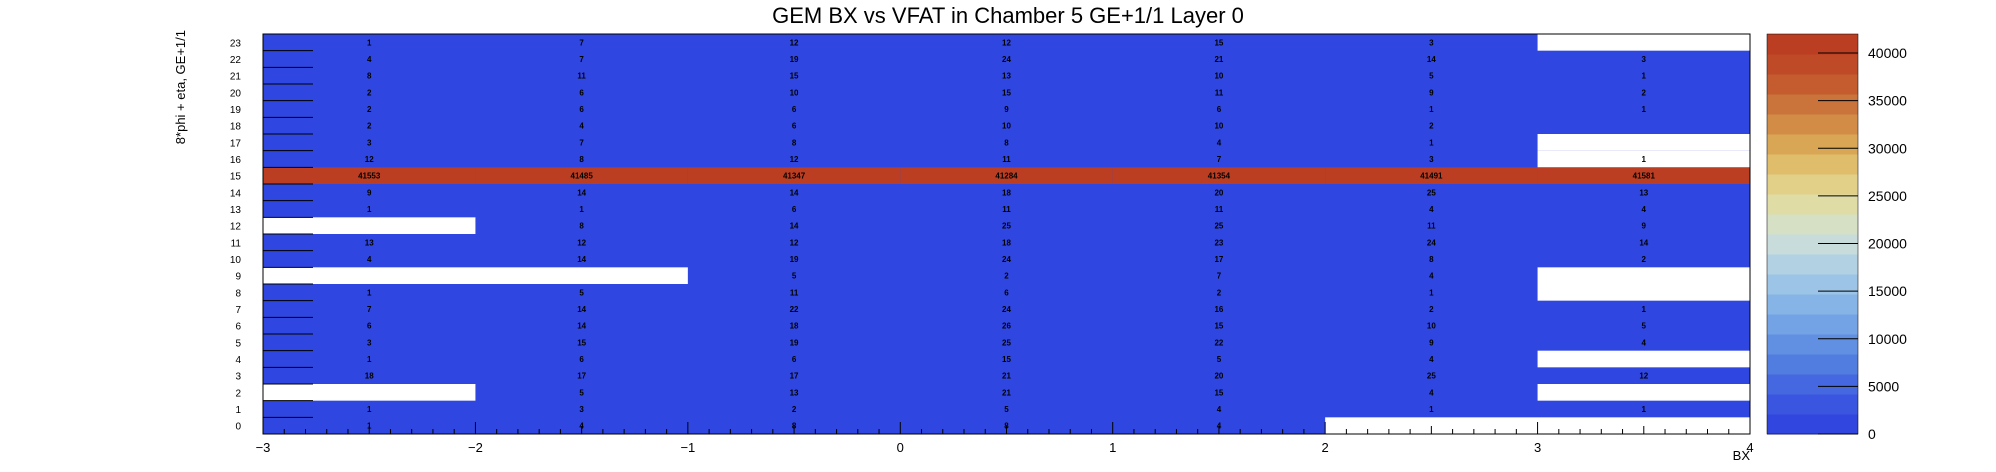 The image size is (1996, 472). Describe the element at coordinates (238, 310) in the screenshot. I see `y-tick-label: 7` at that location.